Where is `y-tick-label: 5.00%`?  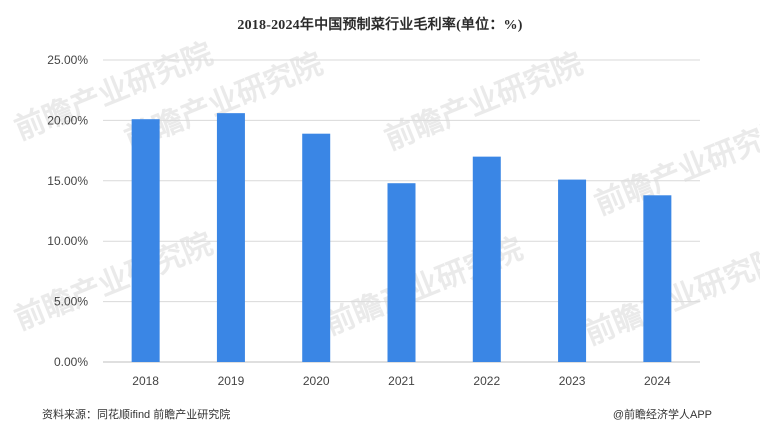 y-tick-label: 5.00% is located at coordinates (71, 302).